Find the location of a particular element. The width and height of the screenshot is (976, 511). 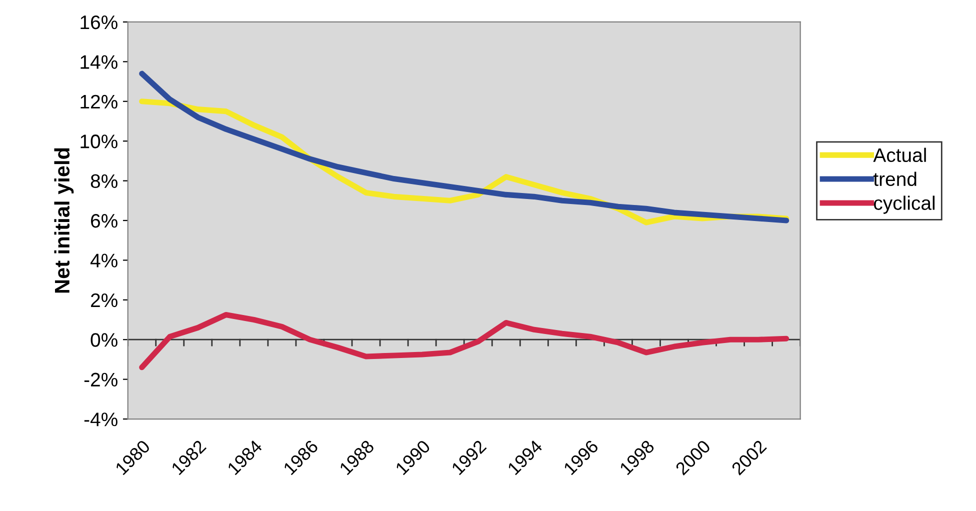

y-tick-label: 8% is located at coordinates (104, 181).